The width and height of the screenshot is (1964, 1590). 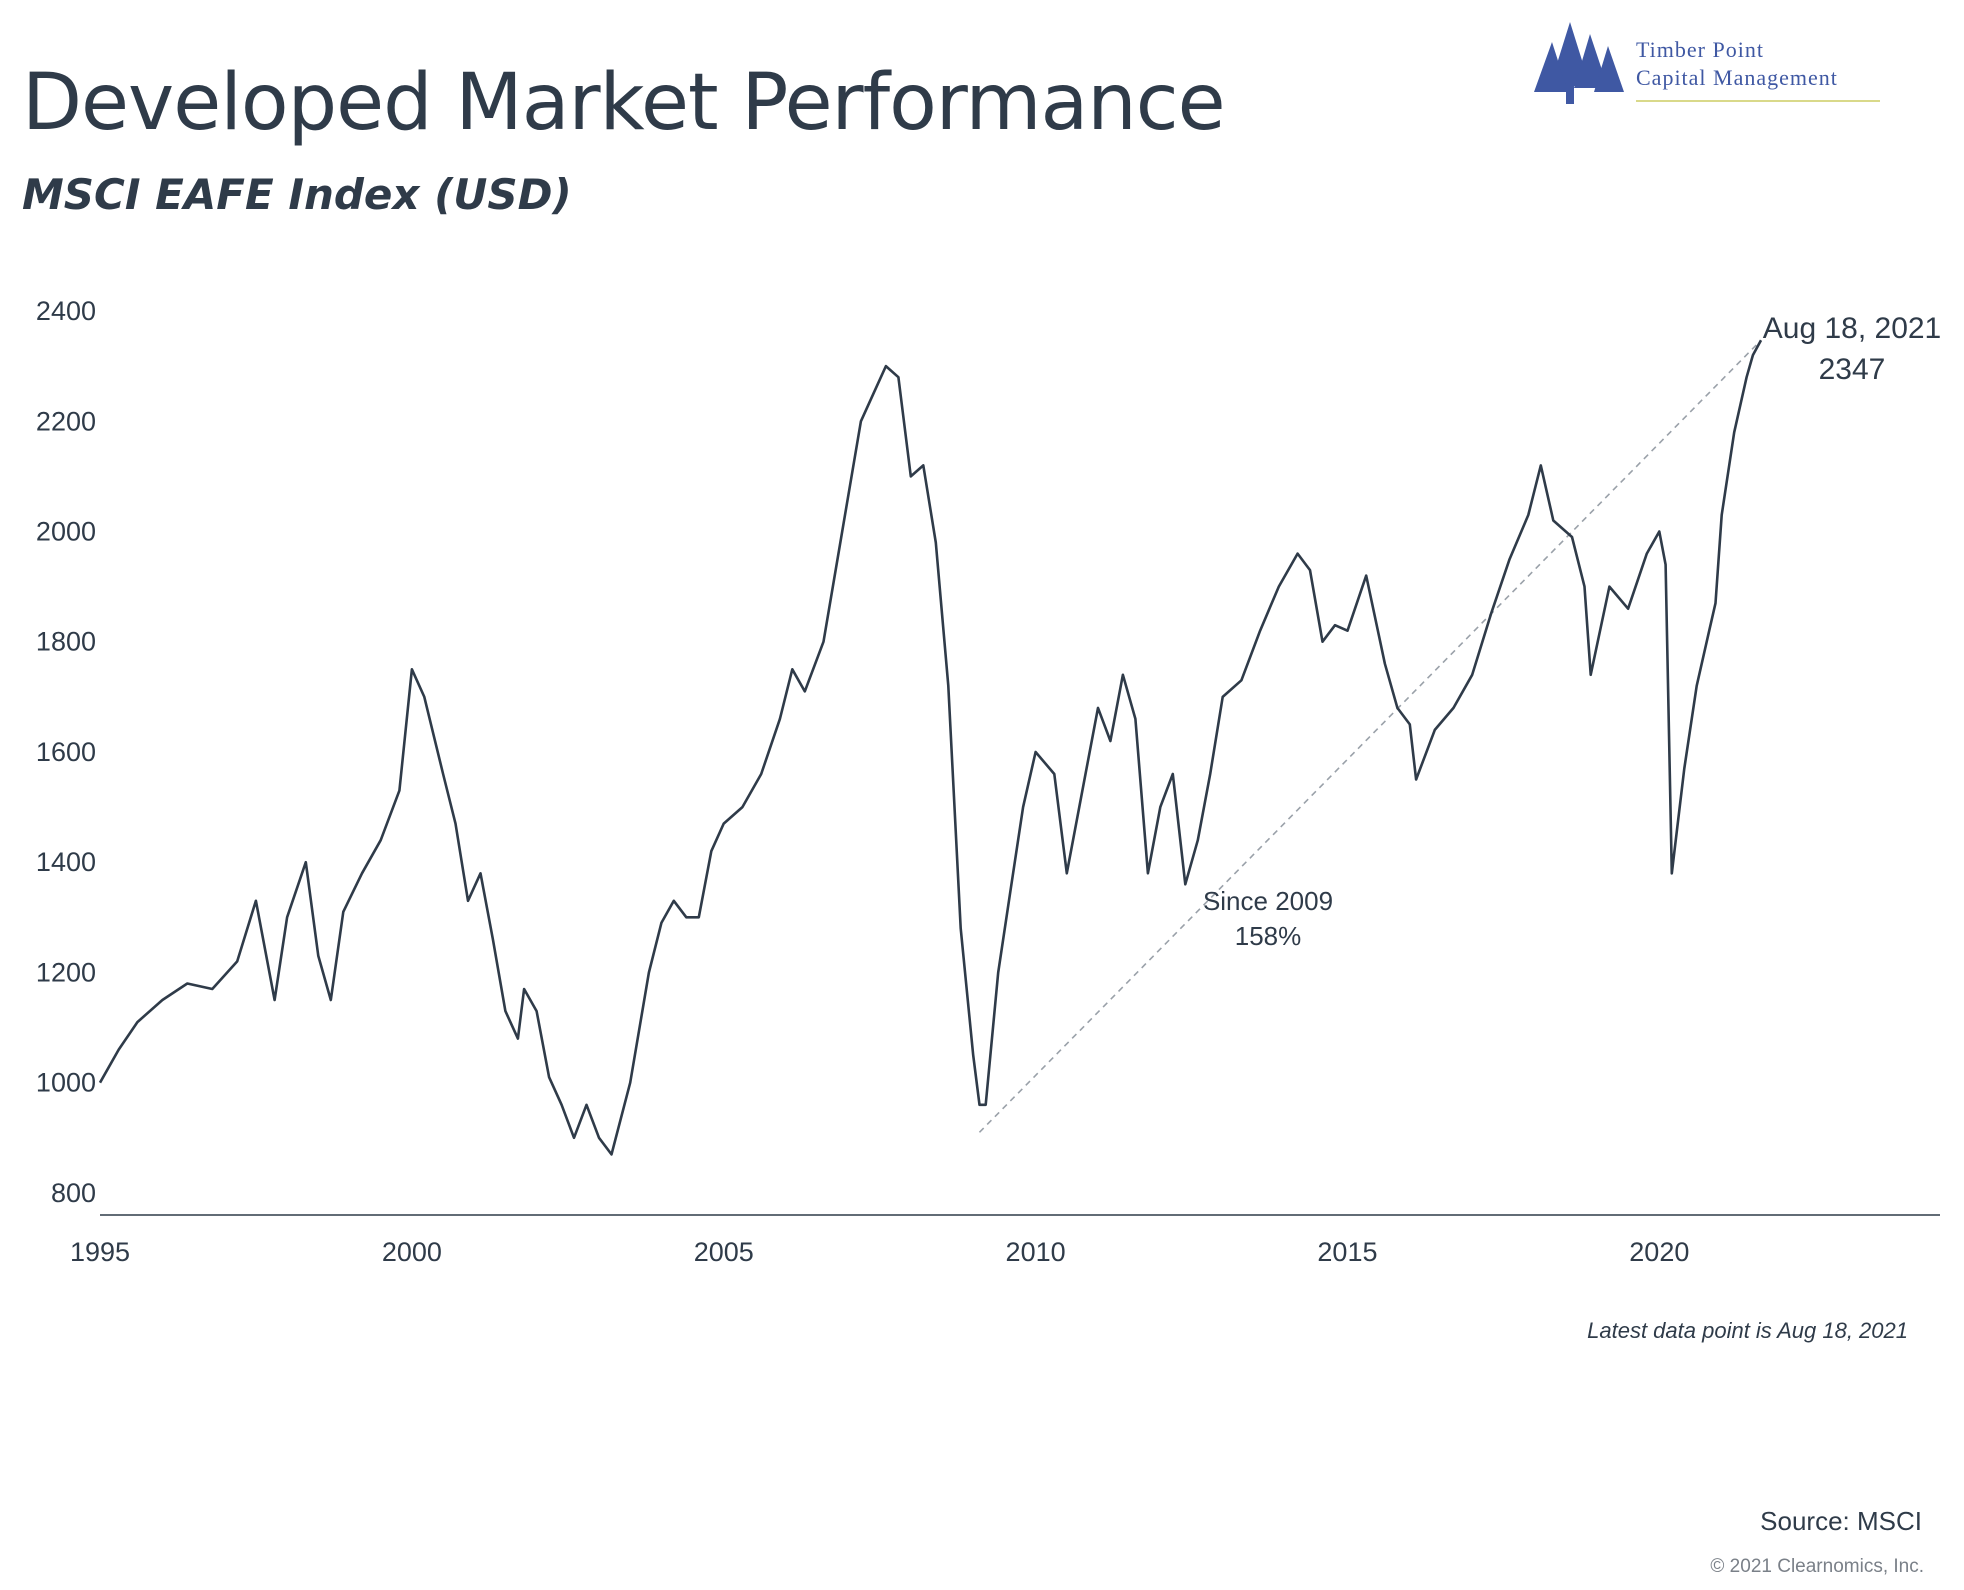 What do you see at coordinates (66, 642) in the screenshot?
I see `y-tick-label-1800: 1800` at bounding box center [66, 642].